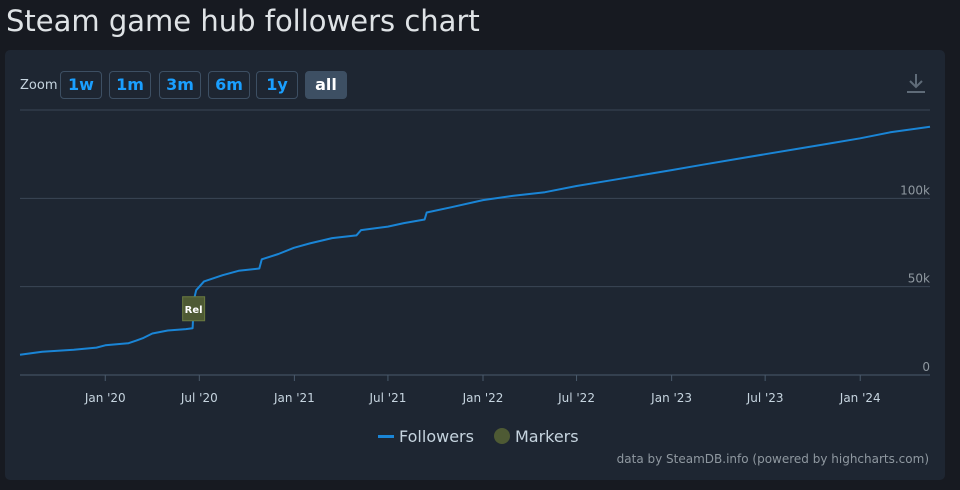  I want to click on release-marker, so click(194, 309).